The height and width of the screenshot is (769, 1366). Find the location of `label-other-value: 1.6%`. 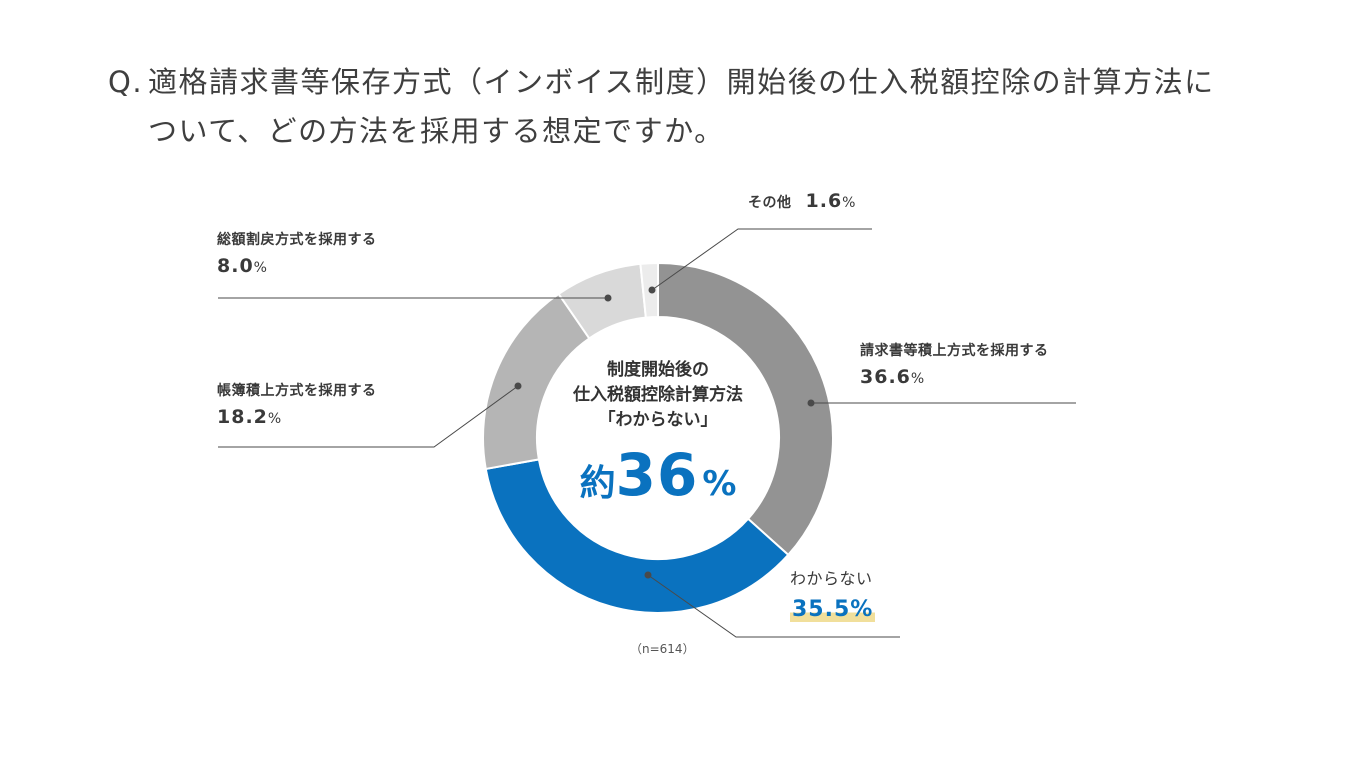

label-other-value: 1.6% is located at coordinates (831, 201).